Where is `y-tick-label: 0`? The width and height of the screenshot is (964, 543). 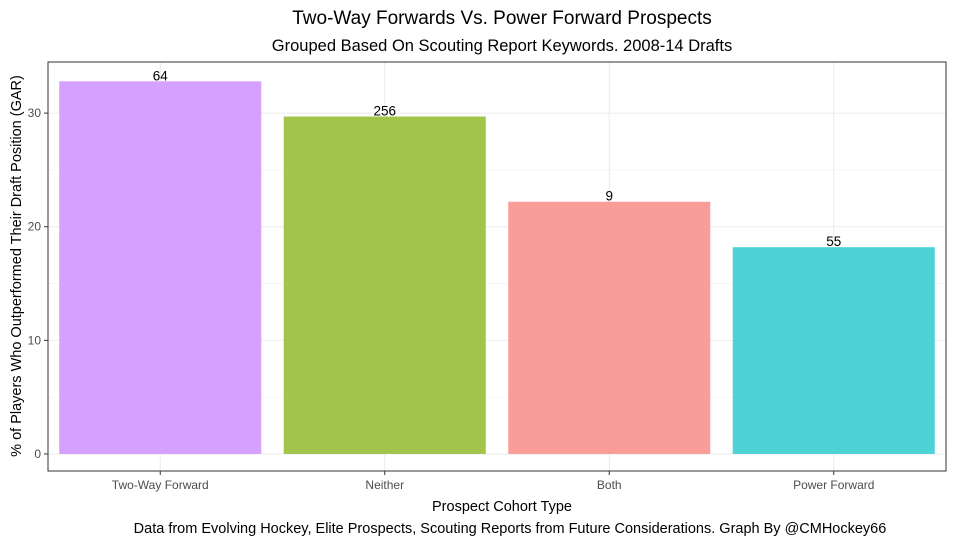 y-tick-label: 0 is located at coordinates (37, 454).